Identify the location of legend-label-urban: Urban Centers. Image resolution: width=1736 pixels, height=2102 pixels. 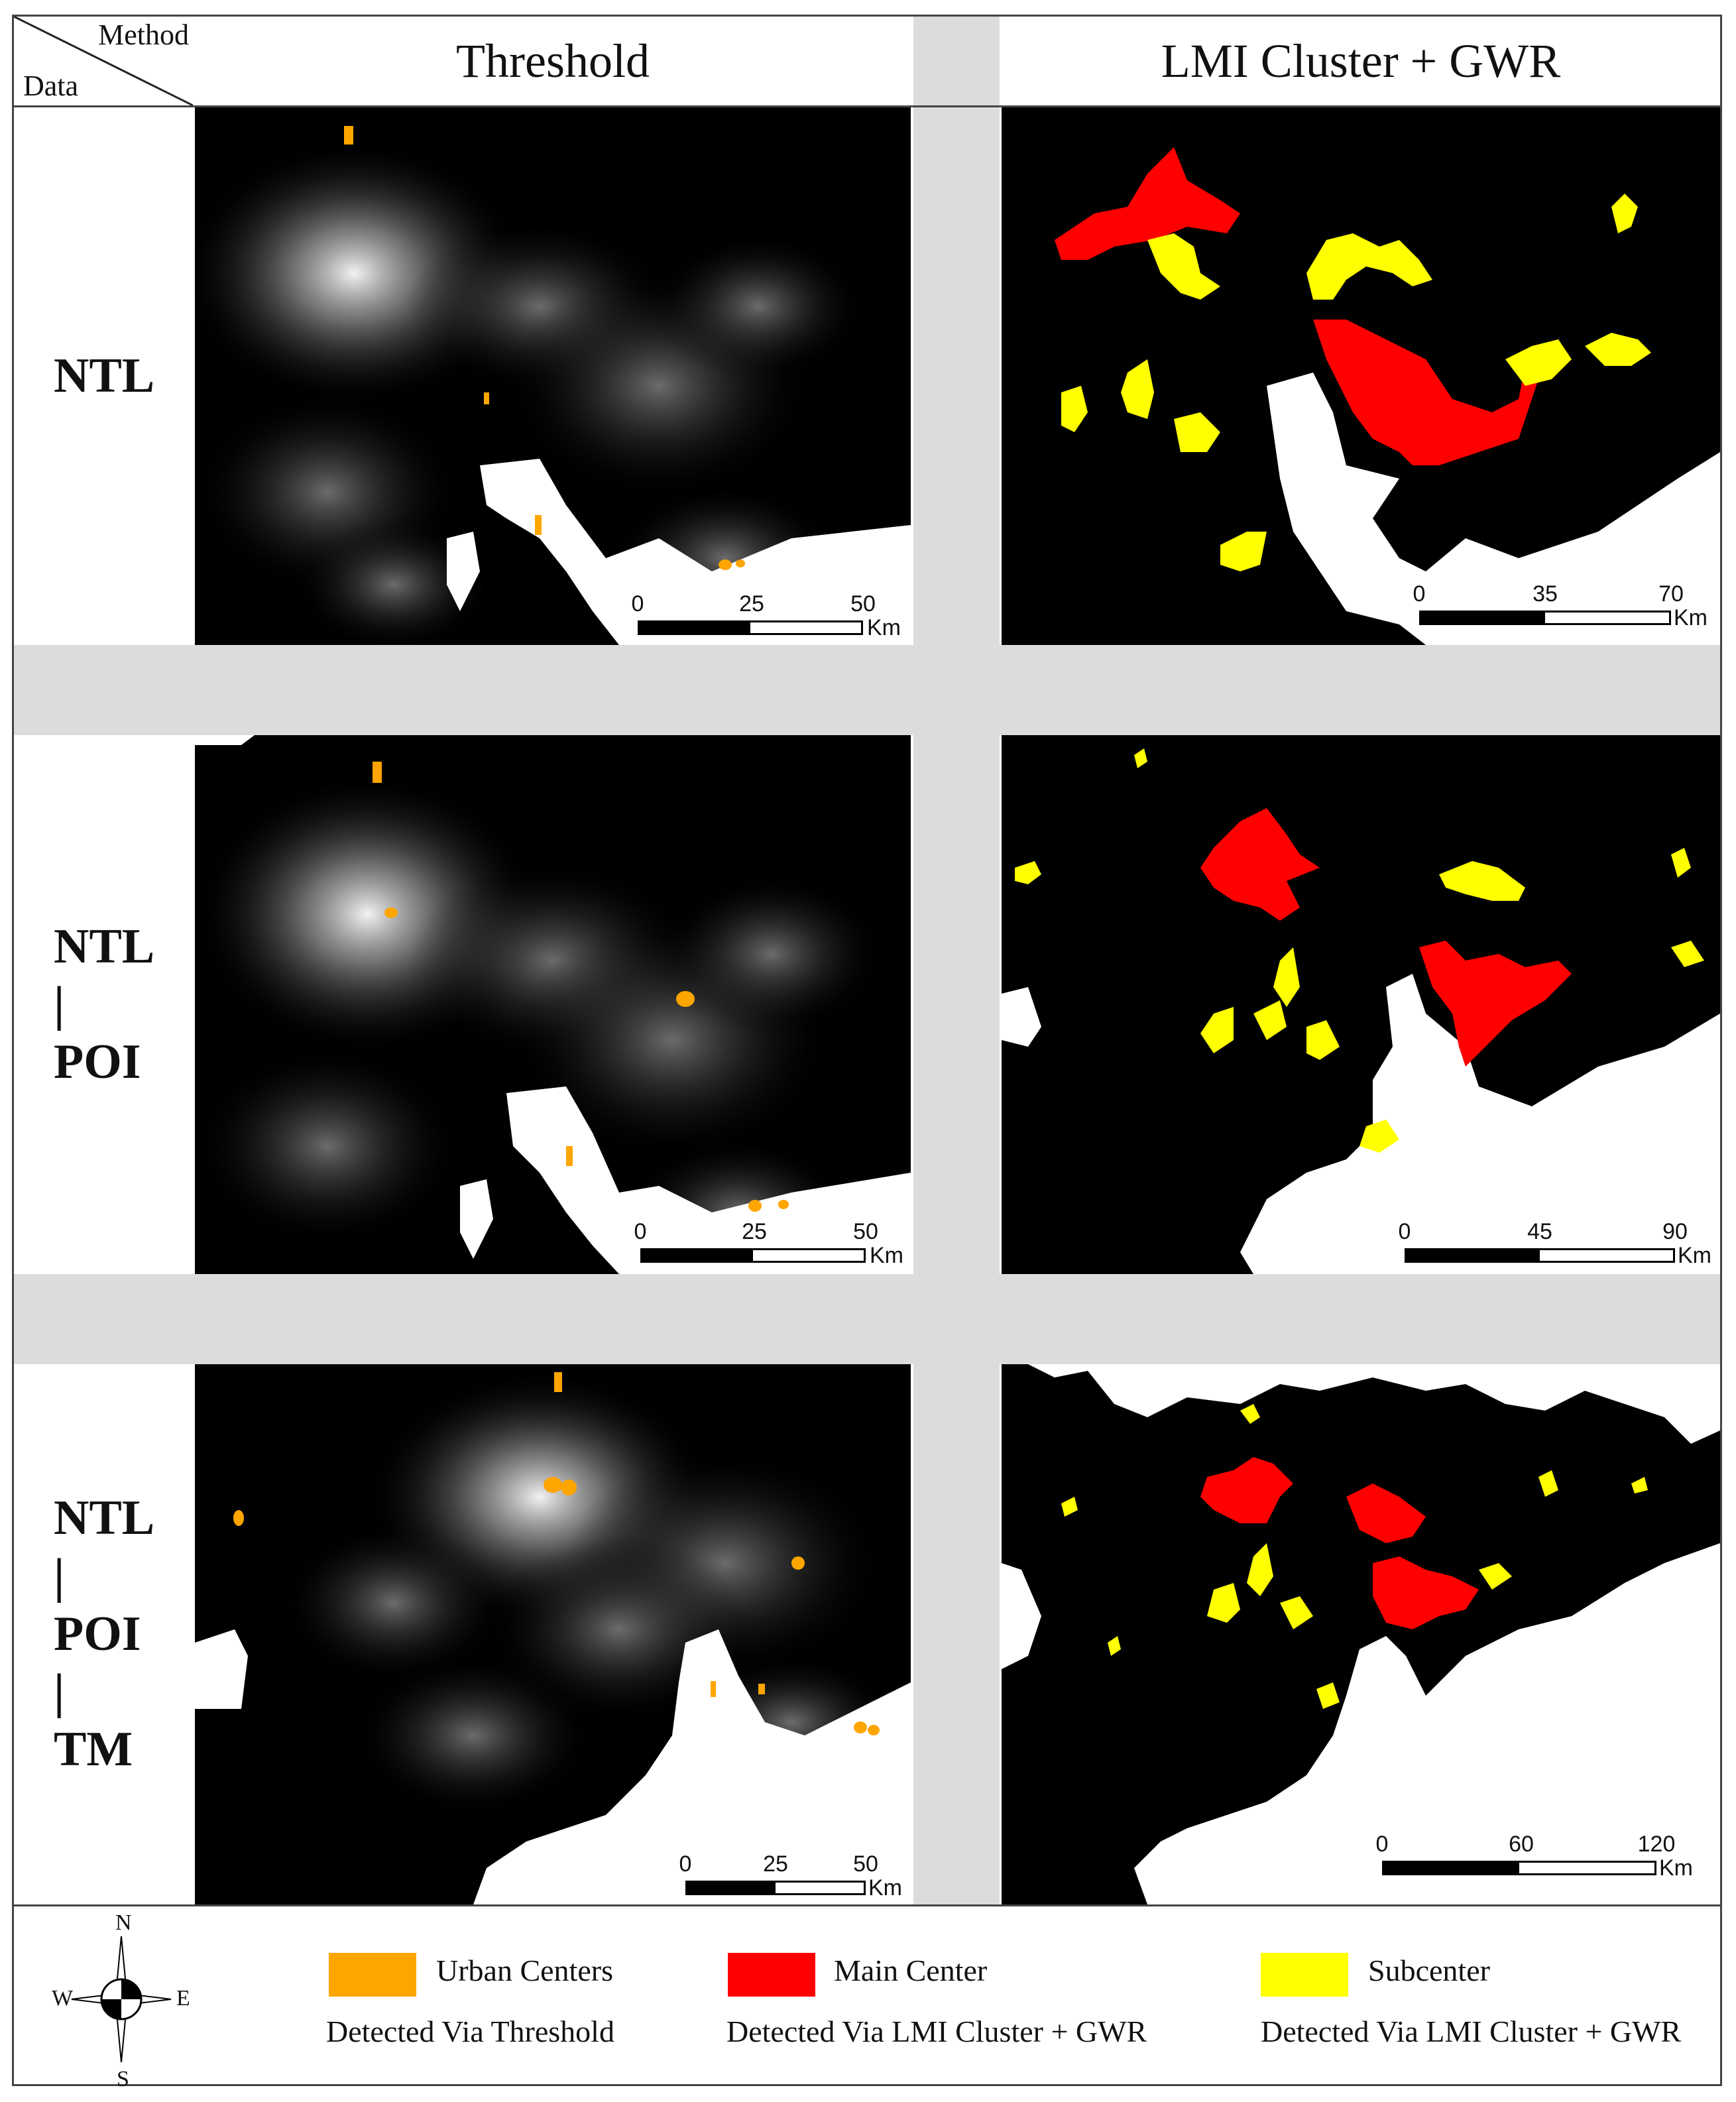
(524, 1970).